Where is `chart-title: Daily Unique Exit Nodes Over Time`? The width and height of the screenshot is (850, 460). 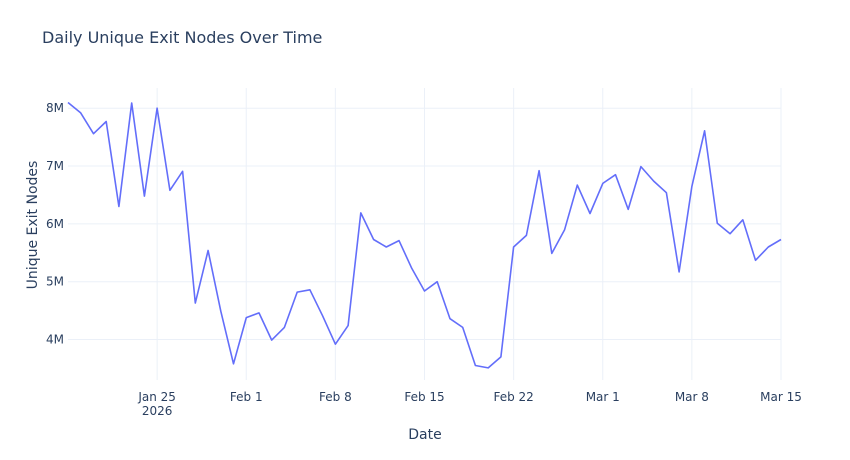
chart-title: Daily Unique Exit Nodes Over Time is located at coordinates (182, 37).